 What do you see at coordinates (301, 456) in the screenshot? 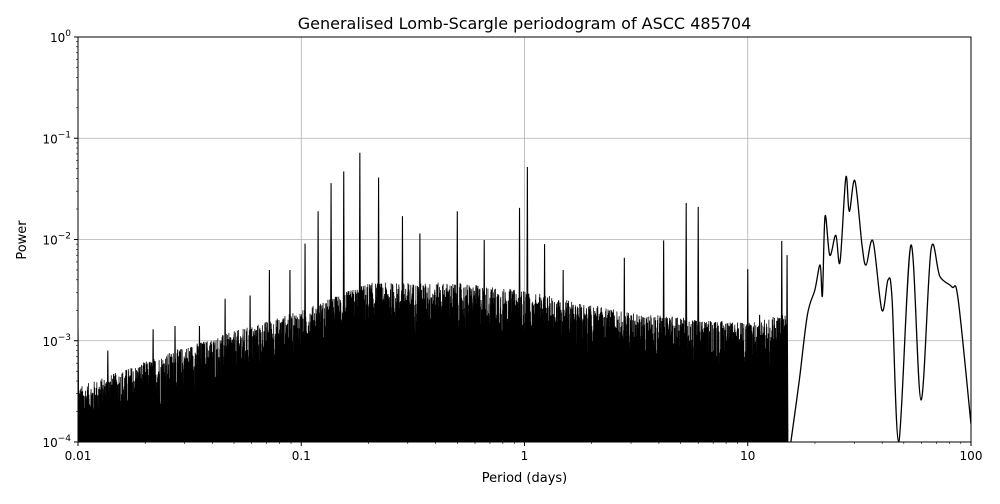
I see `x-tick-label: 0.1` at bounding box center [301, 456].